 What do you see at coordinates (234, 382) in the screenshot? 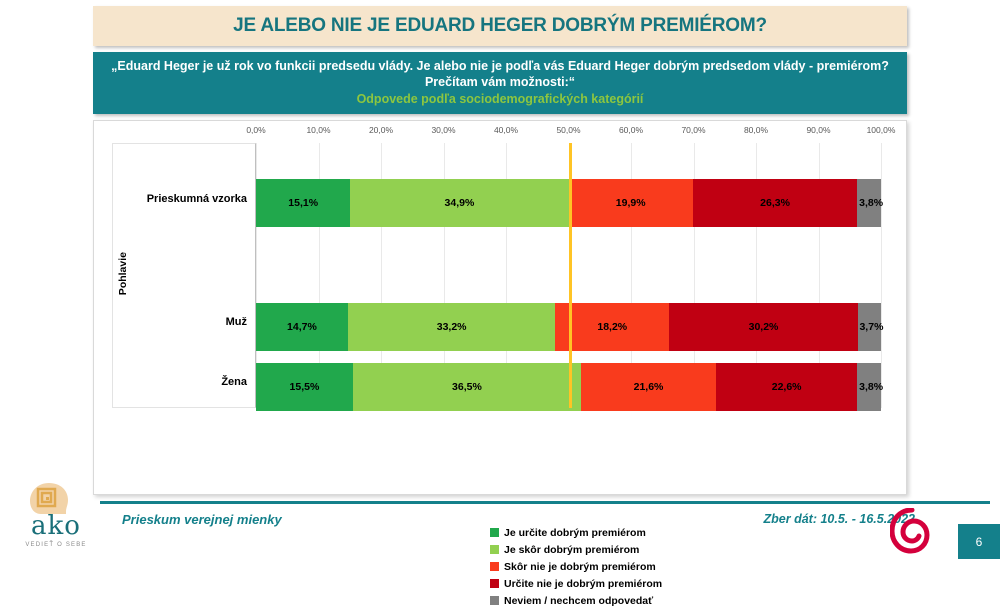
I see `category-label-2: Žena` at bounding box center [234, 382].